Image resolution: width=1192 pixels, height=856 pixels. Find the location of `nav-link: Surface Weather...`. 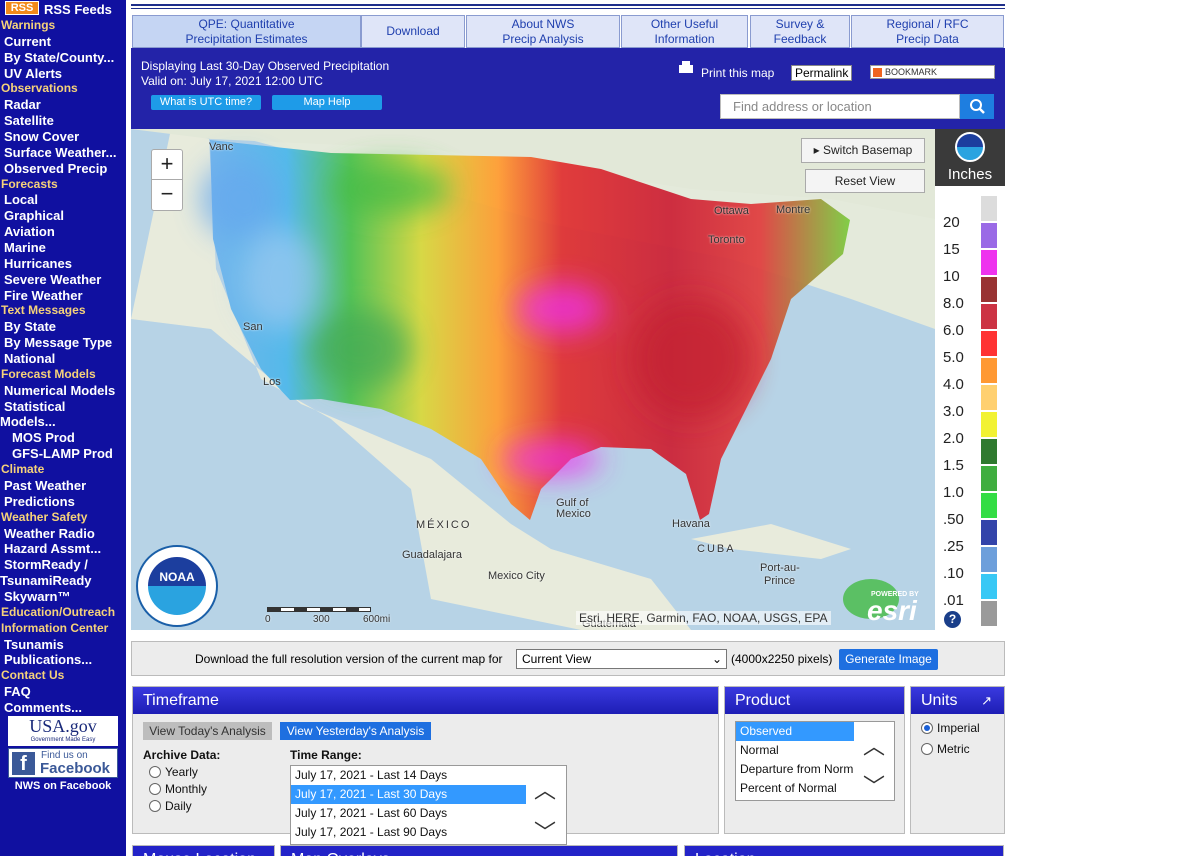

nav-link: Surface Weather... is located at coordinates (60, 152).